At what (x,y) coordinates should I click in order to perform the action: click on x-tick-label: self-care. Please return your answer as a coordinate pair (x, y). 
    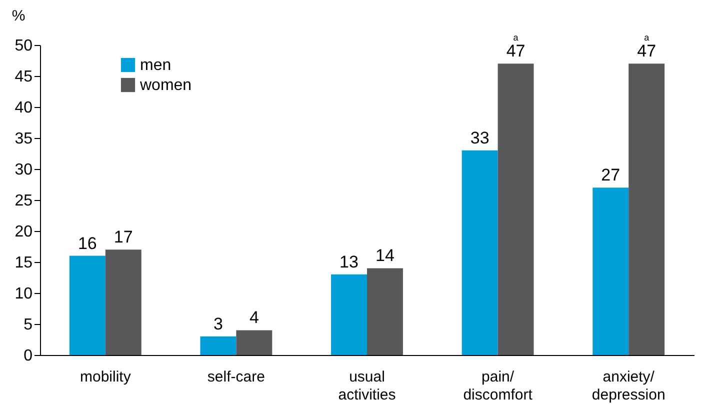
    Looking at the image, I should click on (236, 377).